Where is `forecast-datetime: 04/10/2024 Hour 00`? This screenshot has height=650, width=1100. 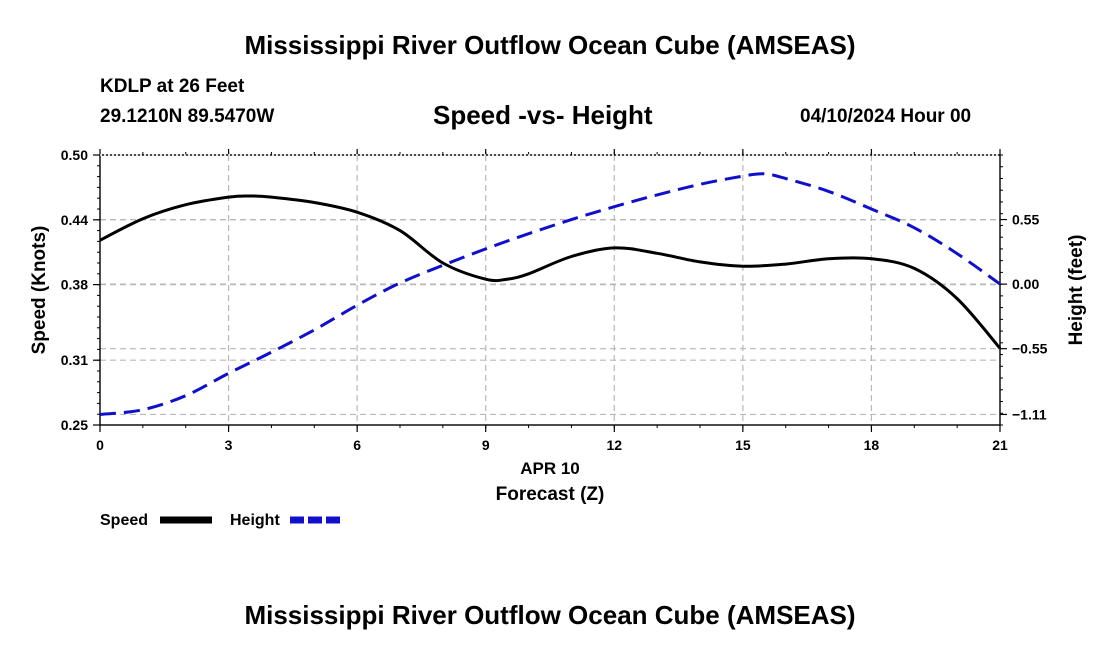
forecast-datetime: 04/10/2024 Hour 00 is located at coordinates (886, 116).